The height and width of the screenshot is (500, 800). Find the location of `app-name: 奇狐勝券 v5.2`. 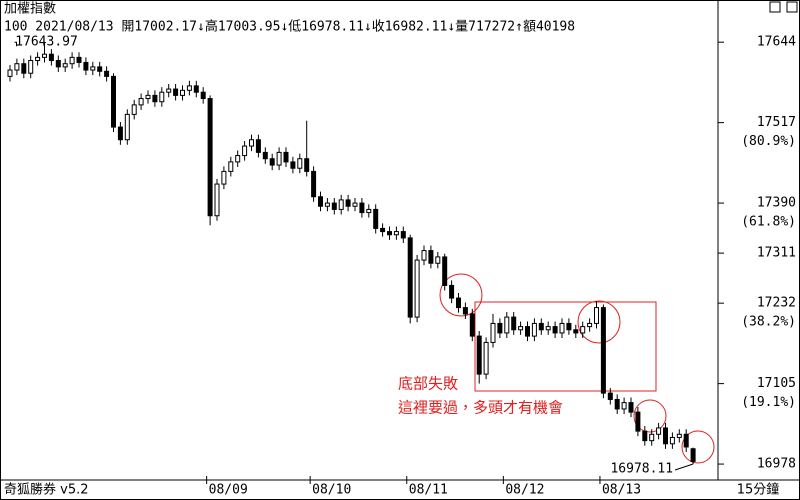

app-name: 奇狐勝券 v5.2 is located at coordinates (46, 490).